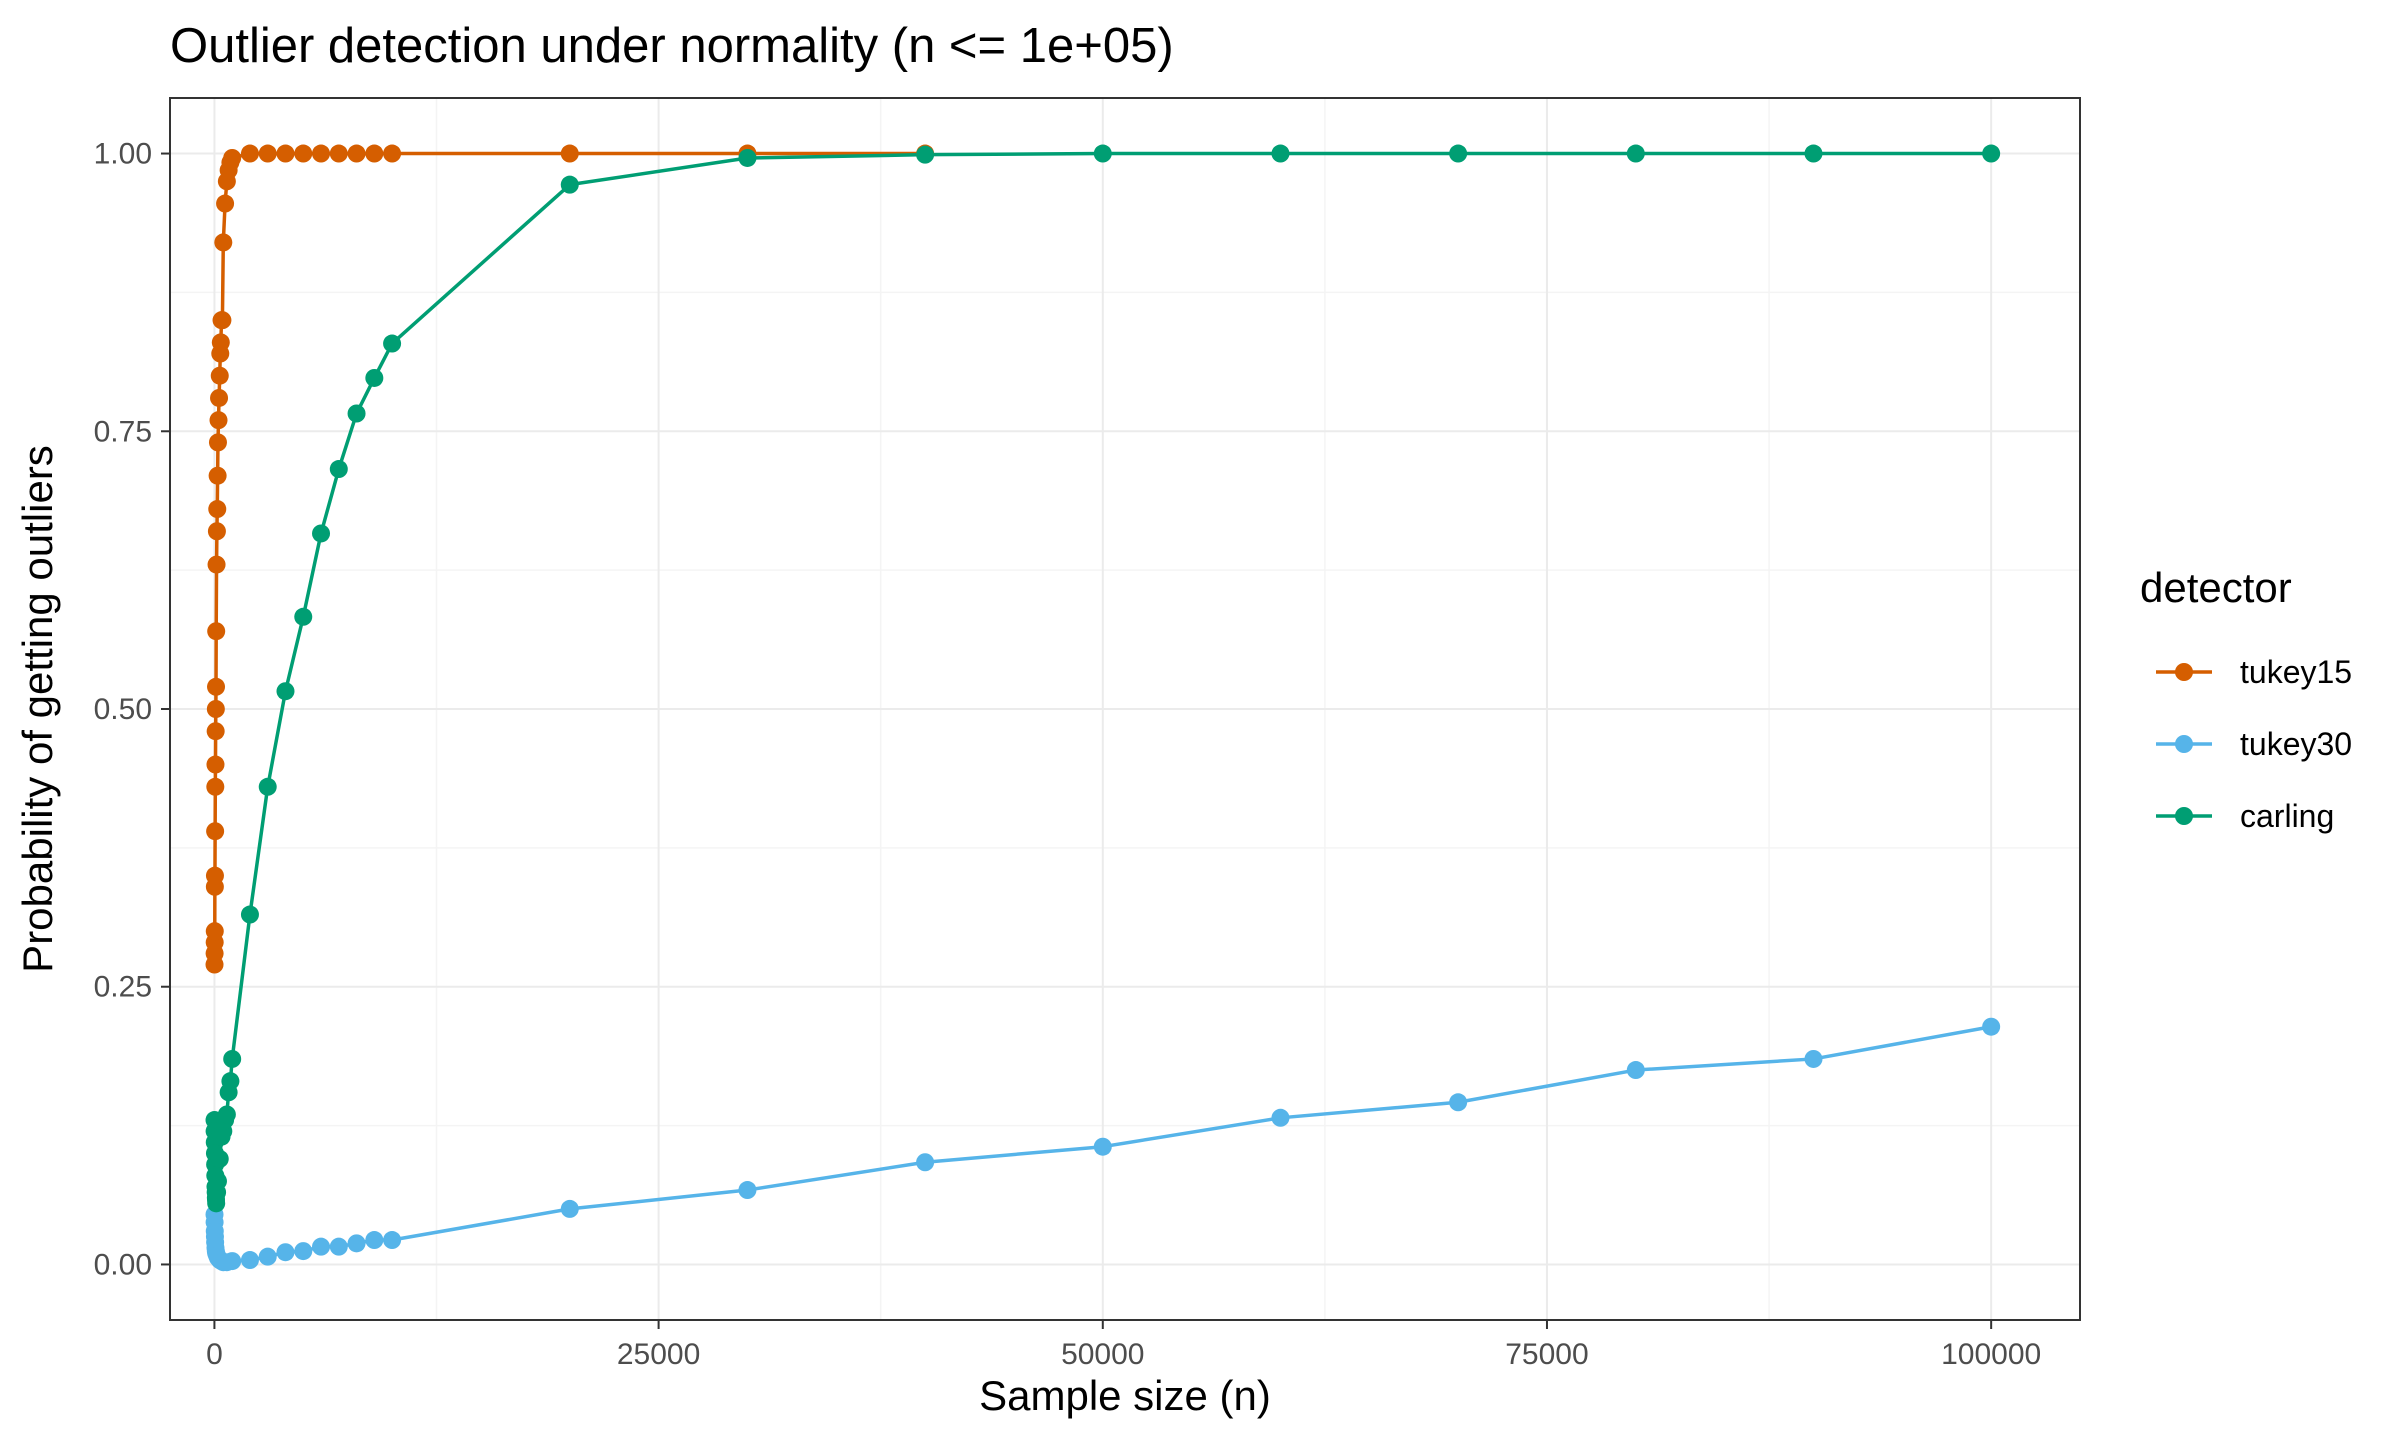 The height and width of the screenshot is (1440, 2400). Describe the element at coordinates (2296, 672) in the screenshot. I see `legend-label: tukey15` at that location.